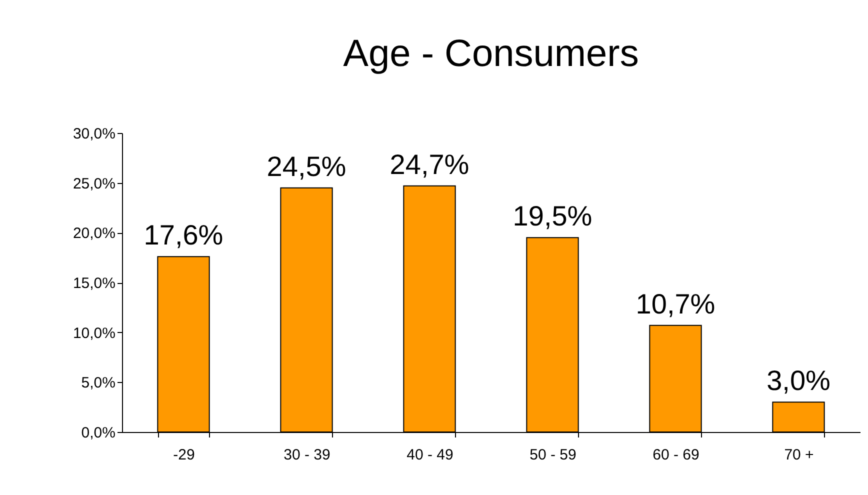 The width and height of the screenshot is (868, 495). I want to click on x-tick-label: -29, so click(184, 455).